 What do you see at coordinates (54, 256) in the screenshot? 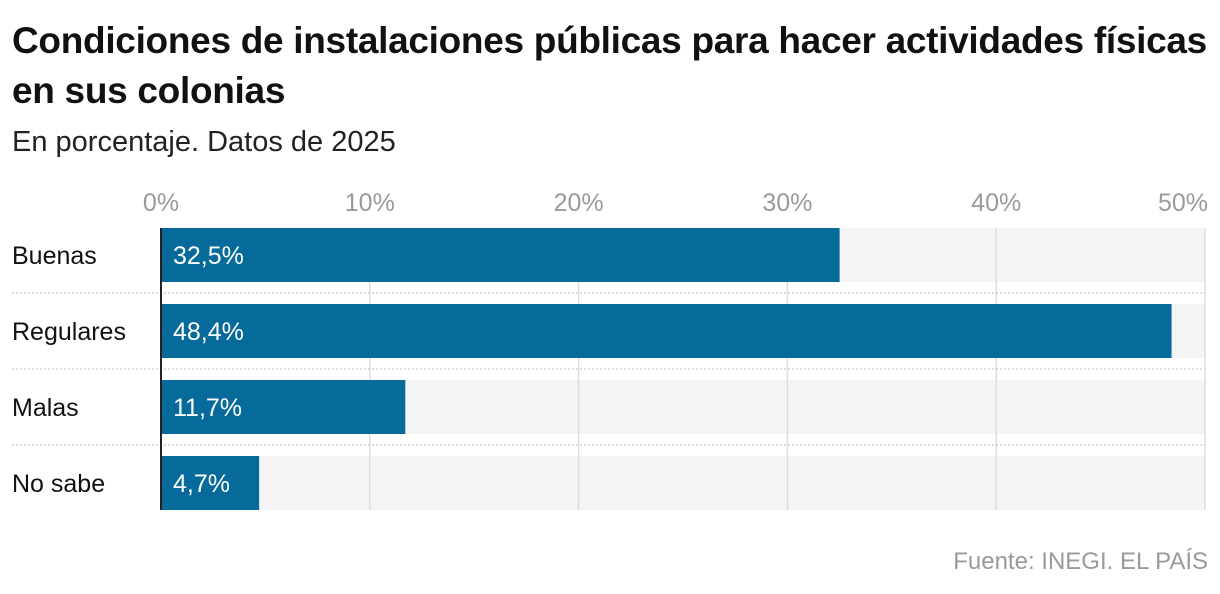
I see `category-label: Buenas` at bounding box center [54, 256].